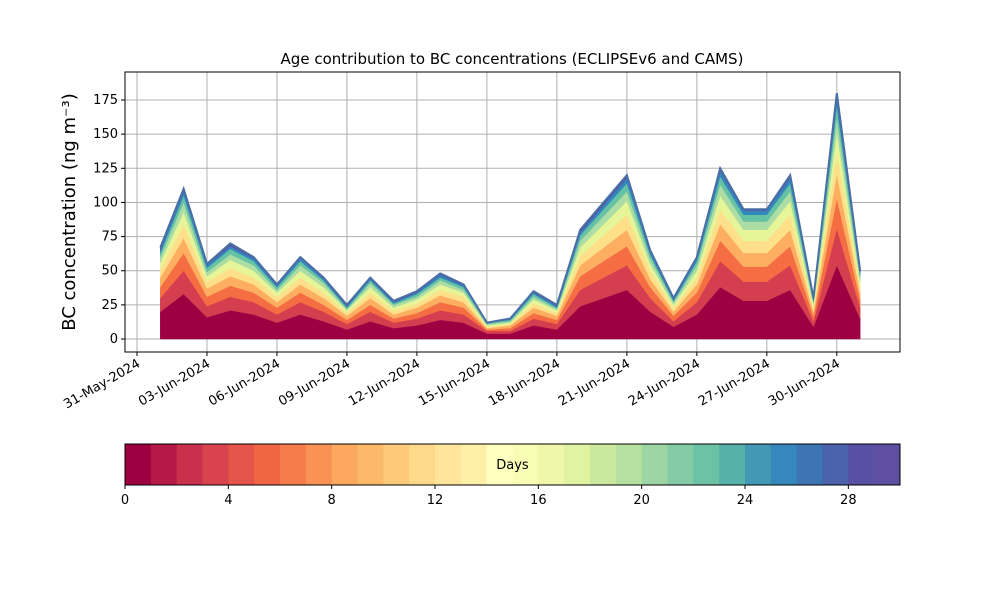 Image resolution: width=1000 pixels, height=604 pixels. I want to click on x-tick-label: 12-Jun-2024, so click(384, 382).